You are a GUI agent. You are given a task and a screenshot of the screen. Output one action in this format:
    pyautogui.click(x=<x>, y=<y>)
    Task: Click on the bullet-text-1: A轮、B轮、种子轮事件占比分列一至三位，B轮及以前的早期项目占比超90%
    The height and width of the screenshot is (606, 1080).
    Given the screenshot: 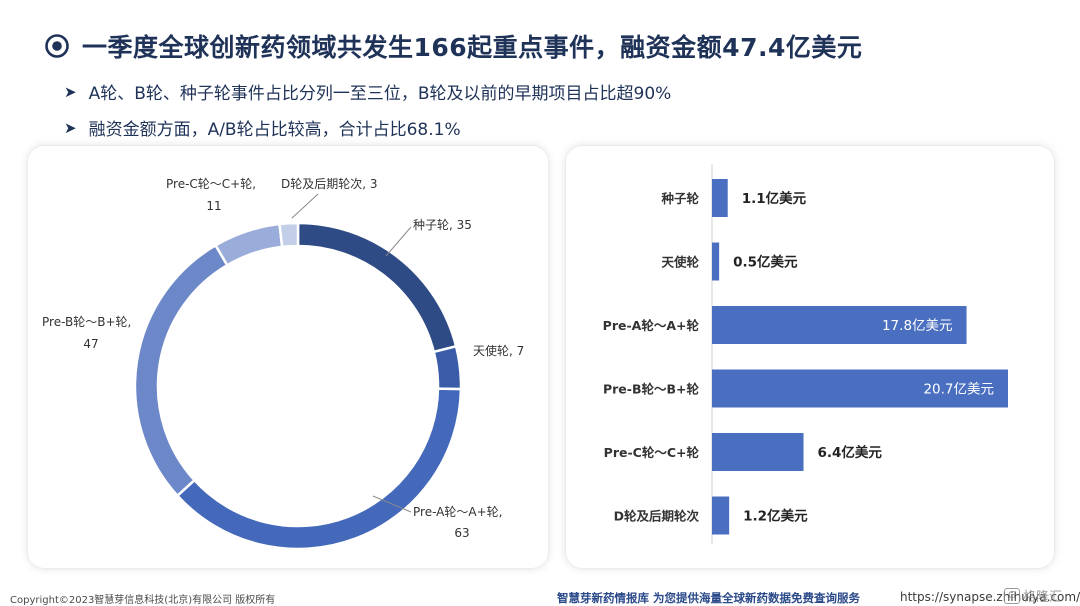 What is the action you would take?
    pyautogui.click(x=380, y=94)
    